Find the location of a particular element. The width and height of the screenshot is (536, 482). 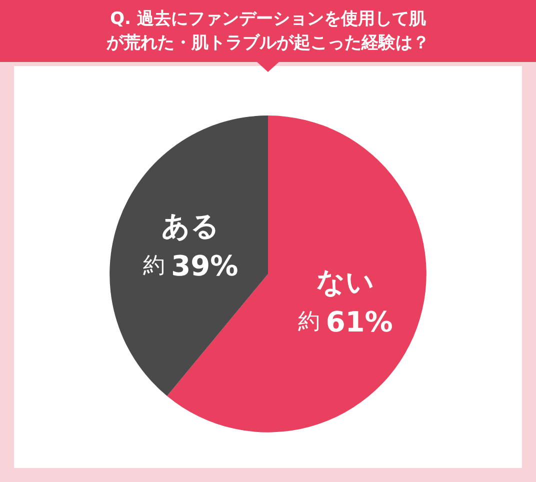

slice-label: ない is located at coordinates (345, 281).